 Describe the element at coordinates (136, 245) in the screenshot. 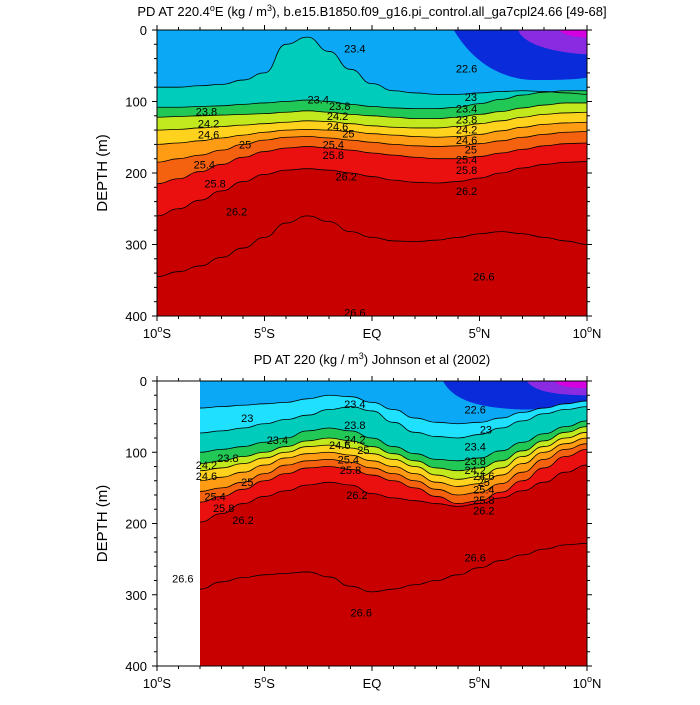

I see `y-tick-label: 300` at that location.